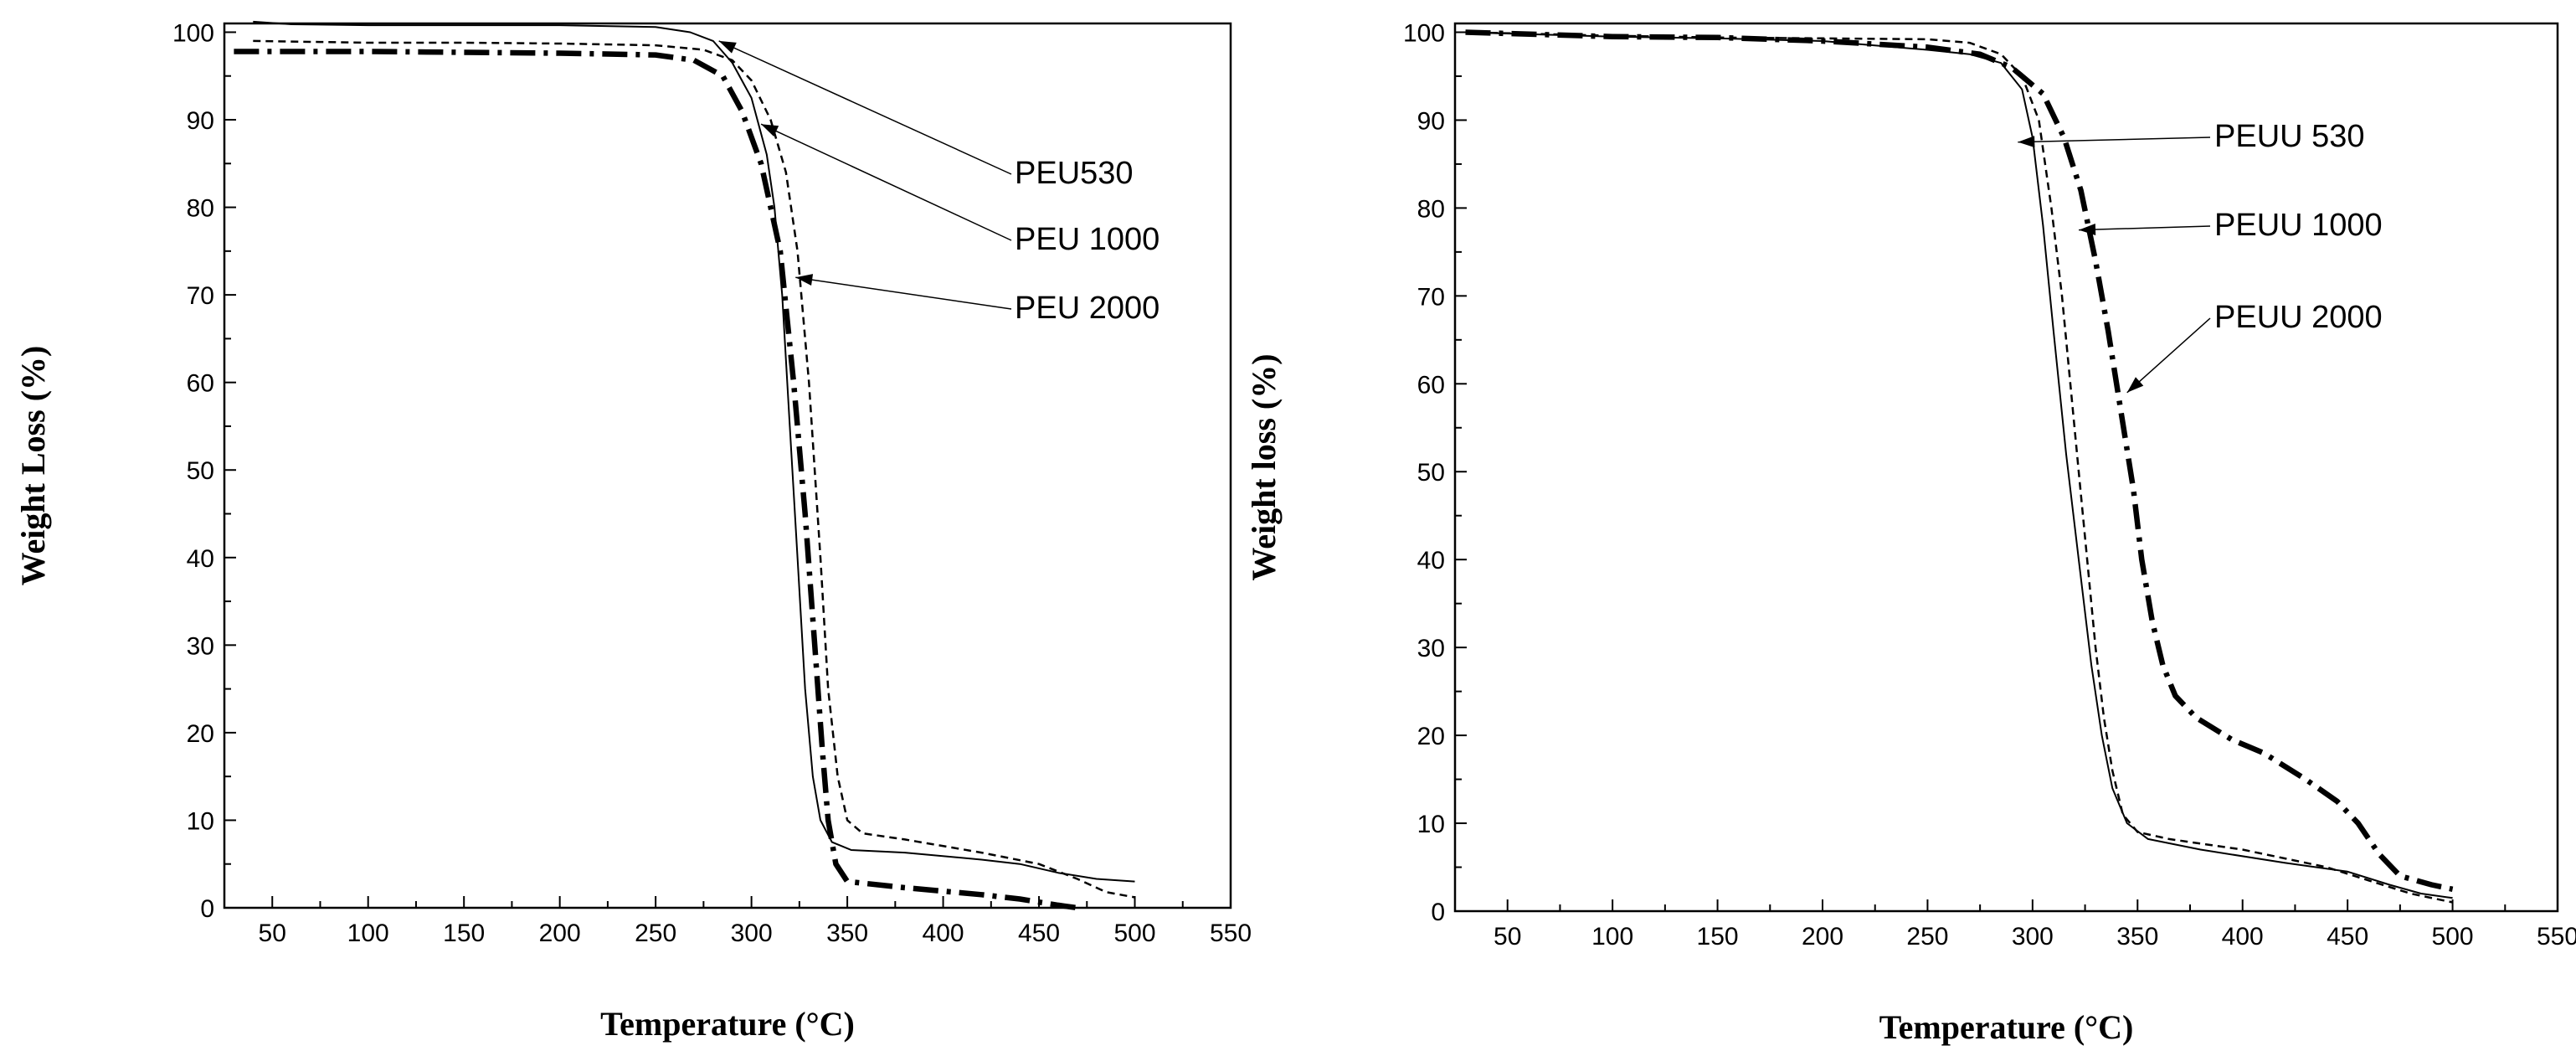  Describe the element at coordinates (2289, 136) in the screenshot. I see `annotation-label: PEUU 530` at that location.